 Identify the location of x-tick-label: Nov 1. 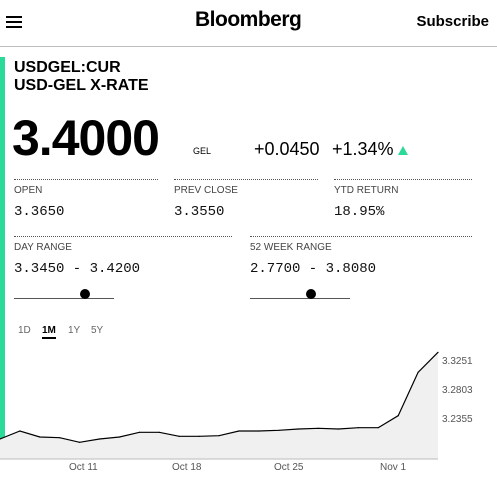
(393, 467).